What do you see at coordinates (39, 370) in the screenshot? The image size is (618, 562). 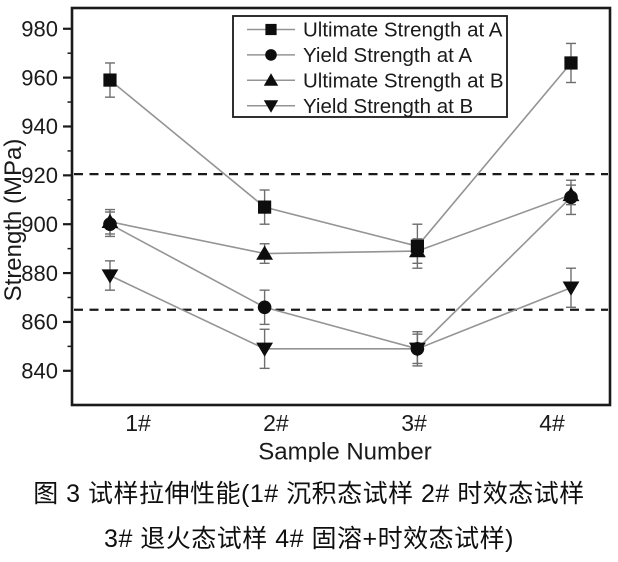 I see `y-tick-label: 840` at bounding box center [39, 370].